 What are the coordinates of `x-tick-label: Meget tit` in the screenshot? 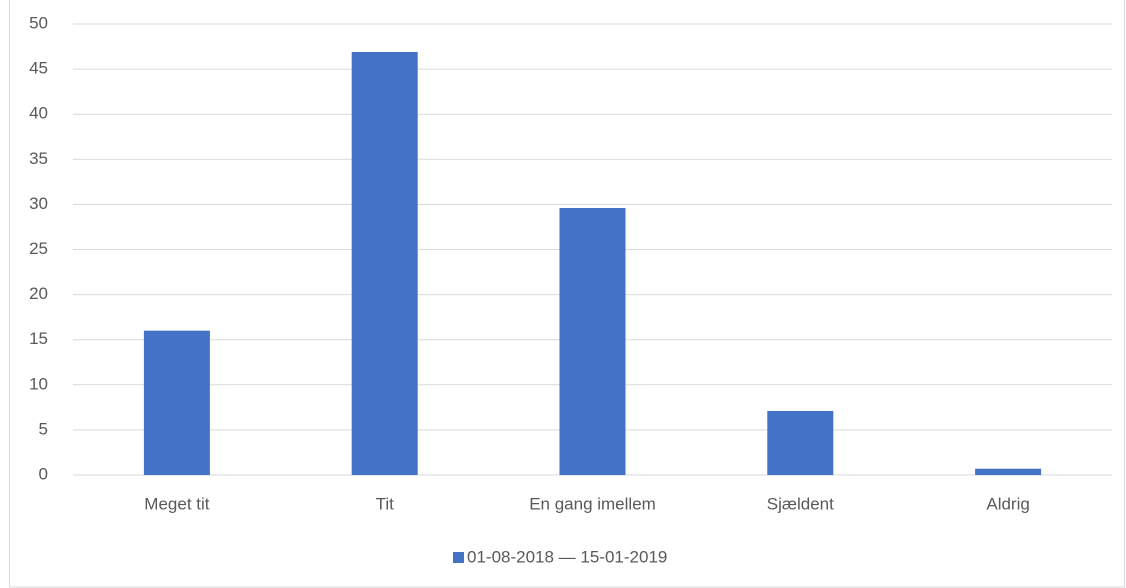 It's located at (176, 503).